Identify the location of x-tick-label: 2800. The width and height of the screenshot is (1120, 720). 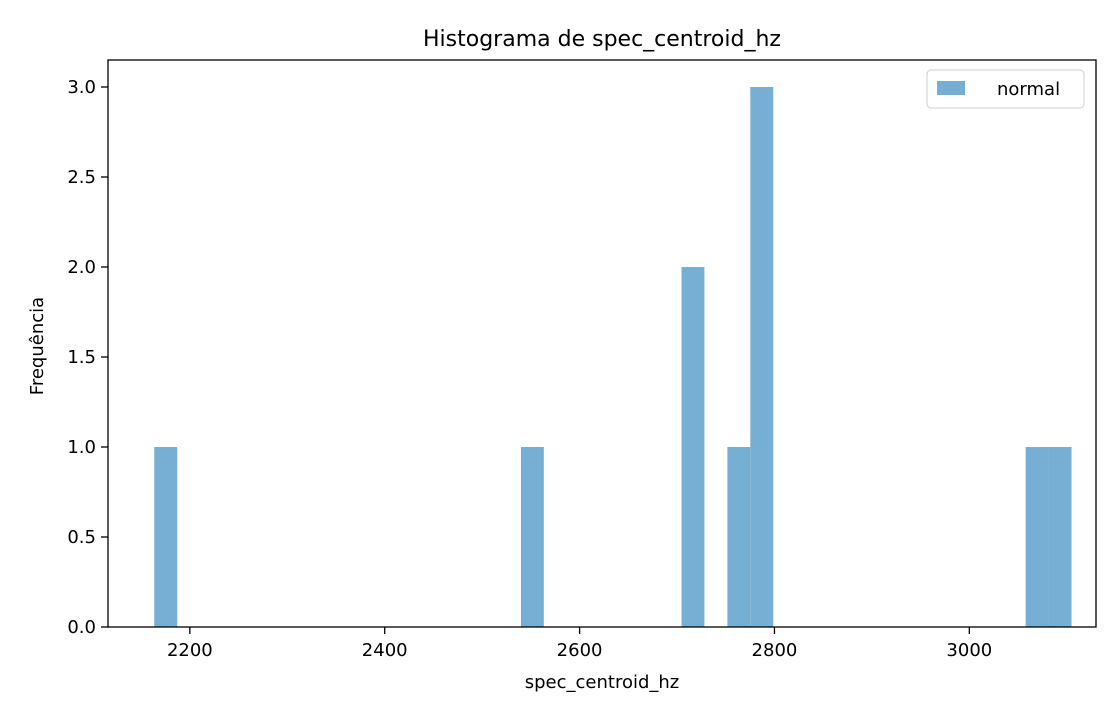
(775, 650).